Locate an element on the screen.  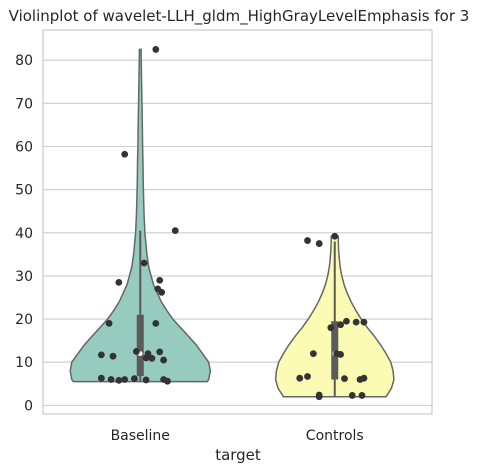
y-tick-label-5: 50 is located at coordinates (24, 191).